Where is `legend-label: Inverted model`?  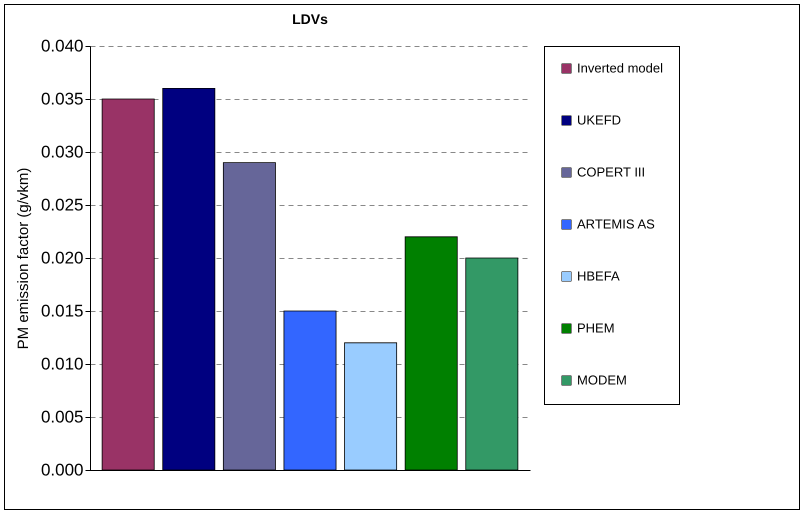
legend-label: Inverted model is located at coordinates (620, 68).